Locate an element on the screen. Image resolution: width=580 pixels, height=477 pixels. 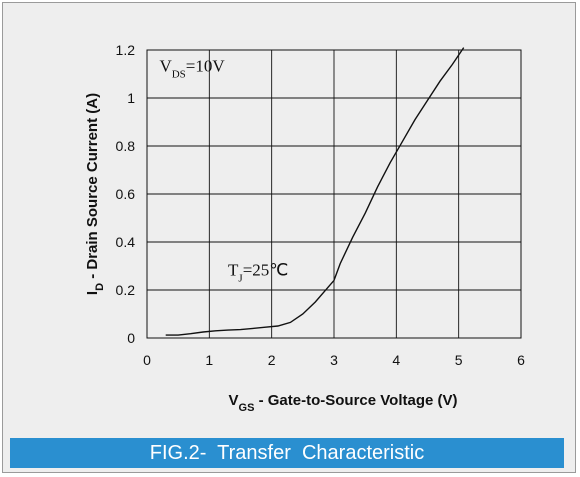
y-tick-label: 1.2 is located at coordinates (126, 50).